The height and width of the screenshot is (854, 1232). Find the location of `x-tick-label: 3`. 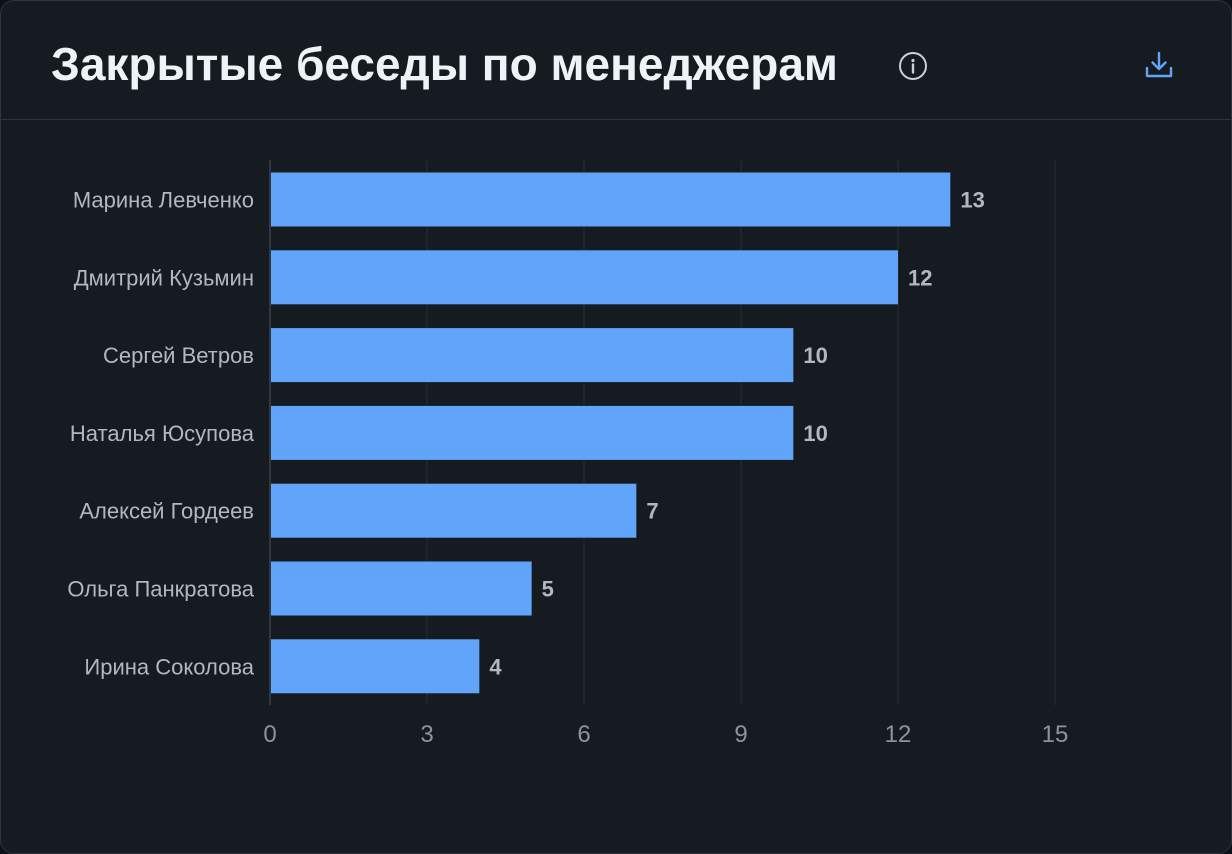

x-tick-label: 3 is located at coordinates (426, 734).